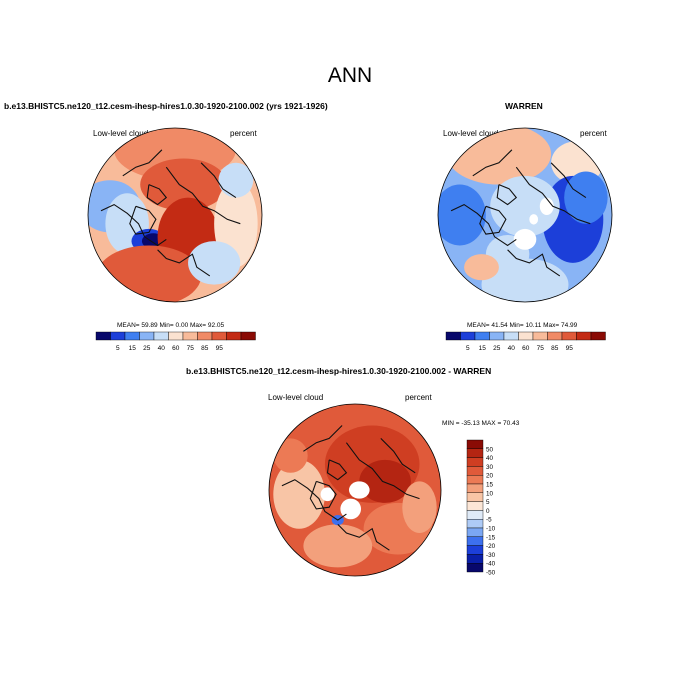 Image resolution: width=700 pixels, height=700 pixels. I want to click on panel-1-map-border, so click(175, 215).